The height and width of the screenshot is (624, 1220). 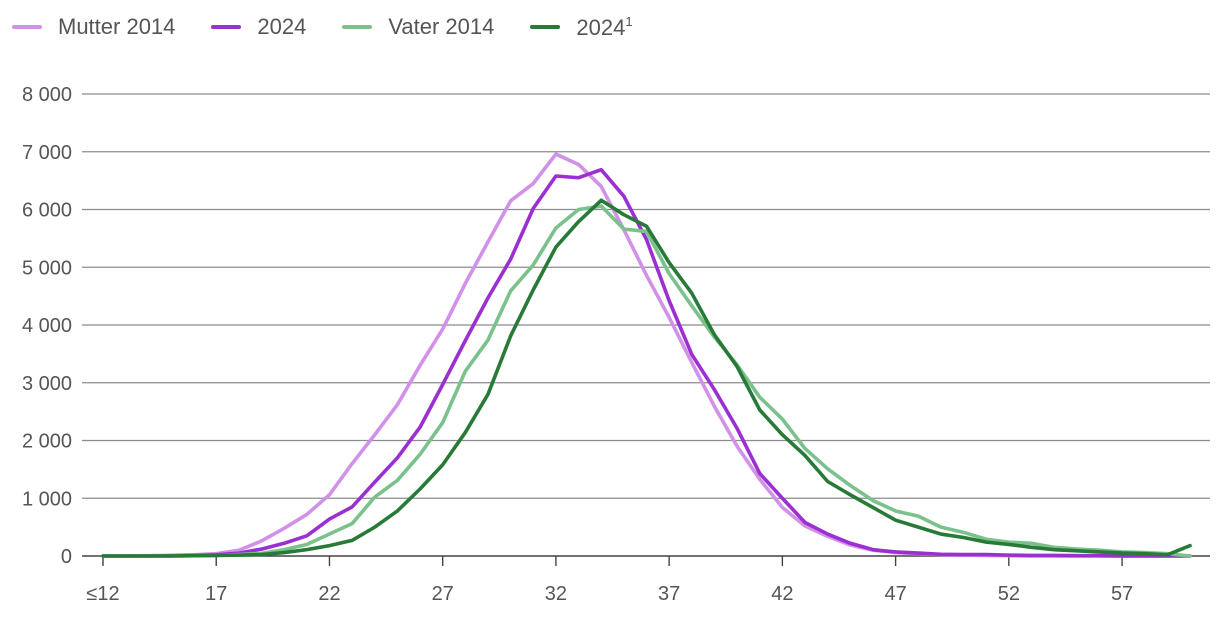 I want to click on y-tick-label: 6 000, so click(x=47, y=211).